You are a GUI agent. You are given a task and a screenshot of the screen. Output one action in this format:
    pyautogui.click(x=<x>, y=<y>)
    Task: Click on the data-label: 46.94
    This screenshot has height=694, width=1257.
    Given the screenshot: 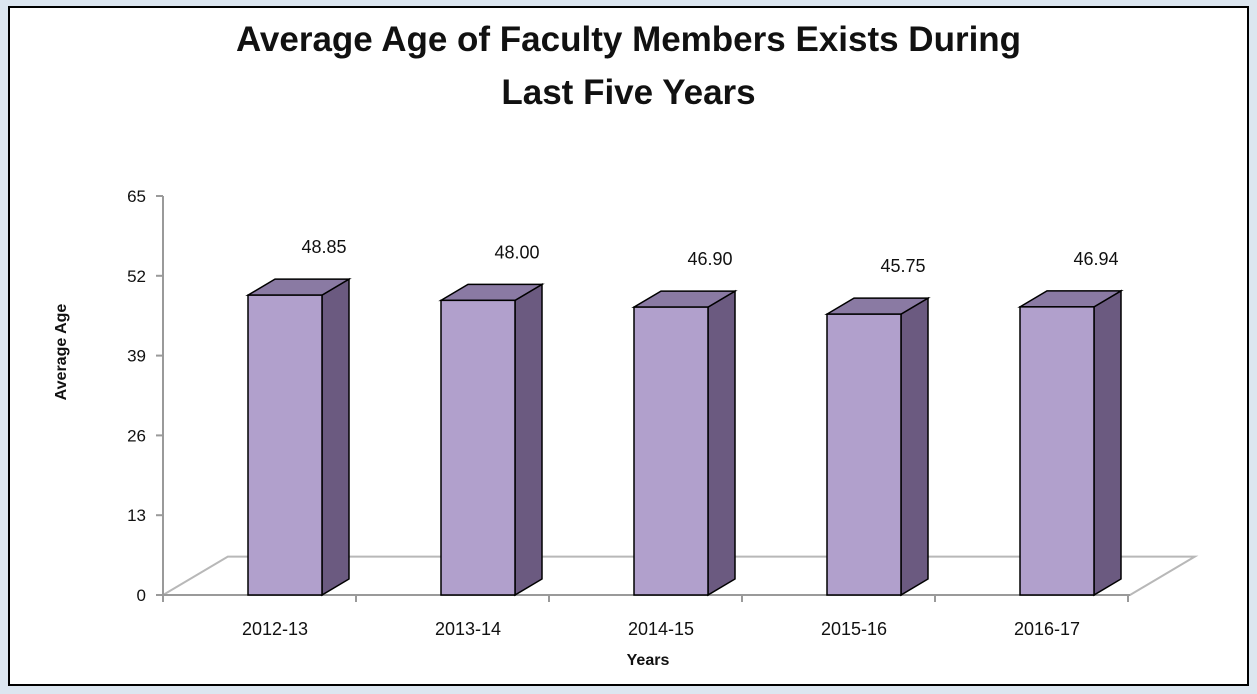 What is the action you would take?
    pyautogui.click(x=1095, y=259)
    